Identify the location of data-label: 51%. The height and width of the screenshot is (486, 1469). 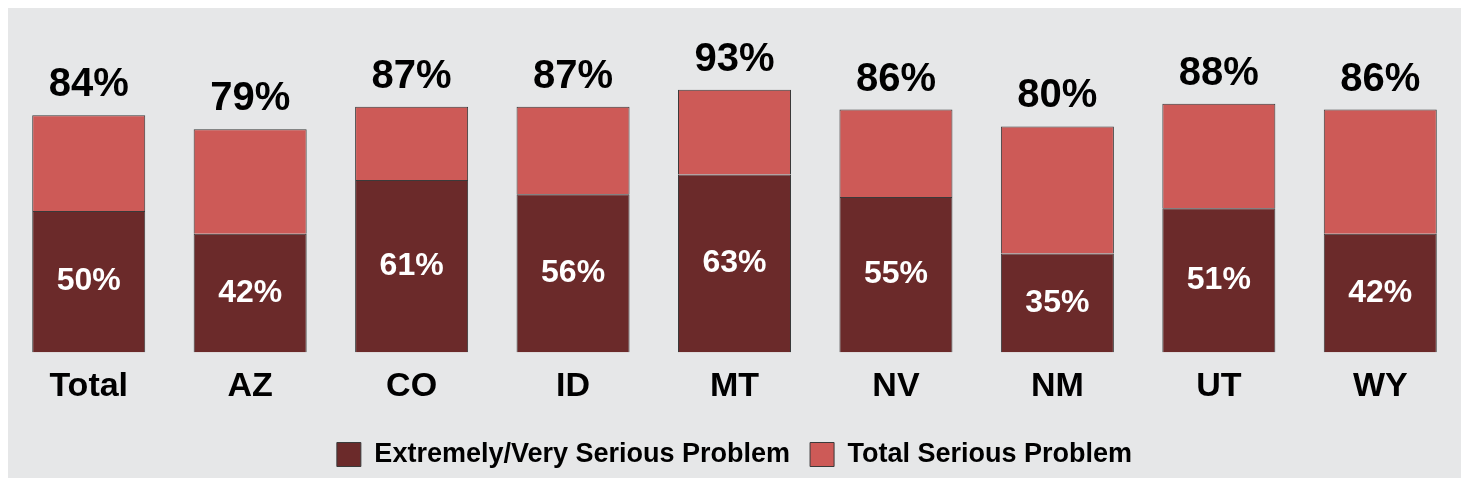
(1218, 278).